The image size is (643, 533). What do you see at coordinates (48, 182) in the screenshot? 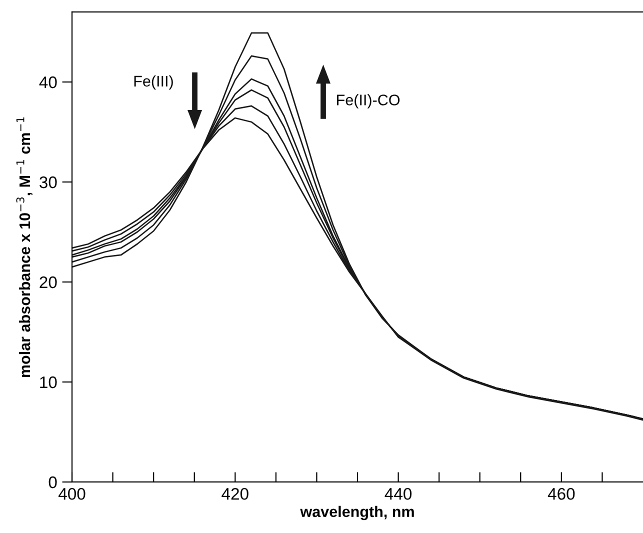
I see `y-tick-label: 30` at bounding box center [48, 182].